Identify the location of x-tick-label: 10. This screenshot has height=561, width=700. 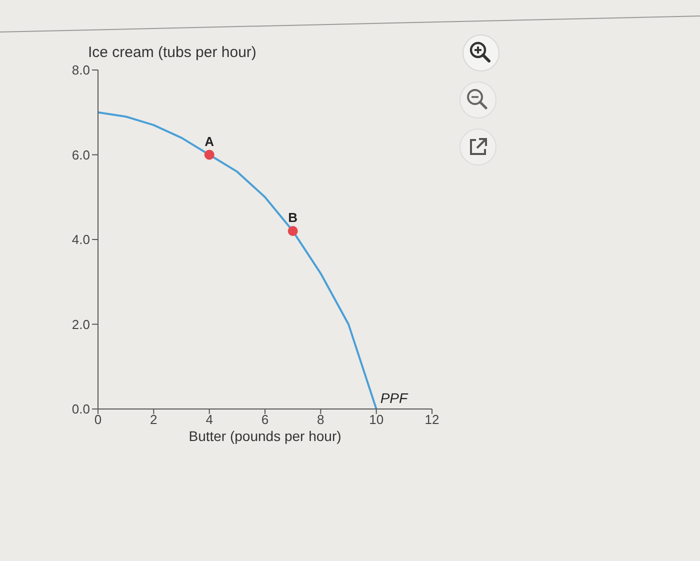
(376, 420).